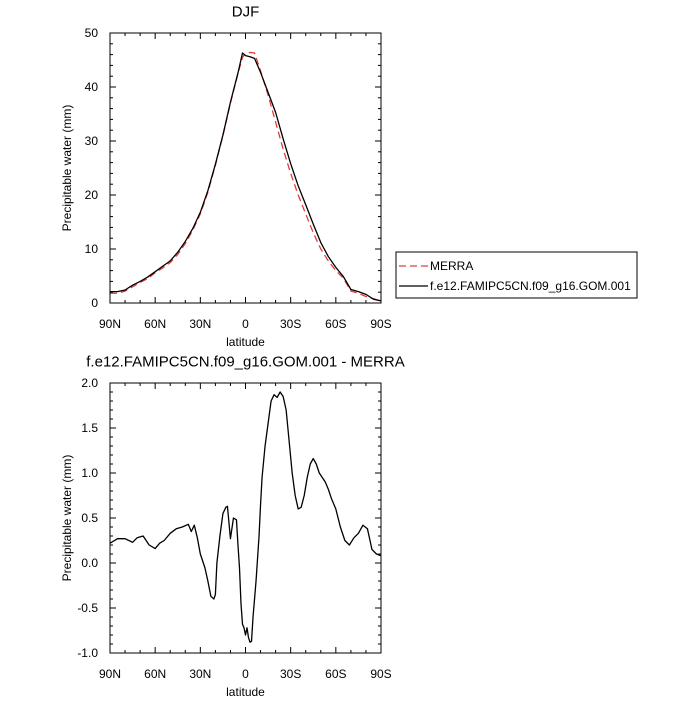 This screenshot has height=705, width=700. Describe the element at coordinates (89, 473) in the screenshot. I see `y-tick-label: 1.0` at that location.